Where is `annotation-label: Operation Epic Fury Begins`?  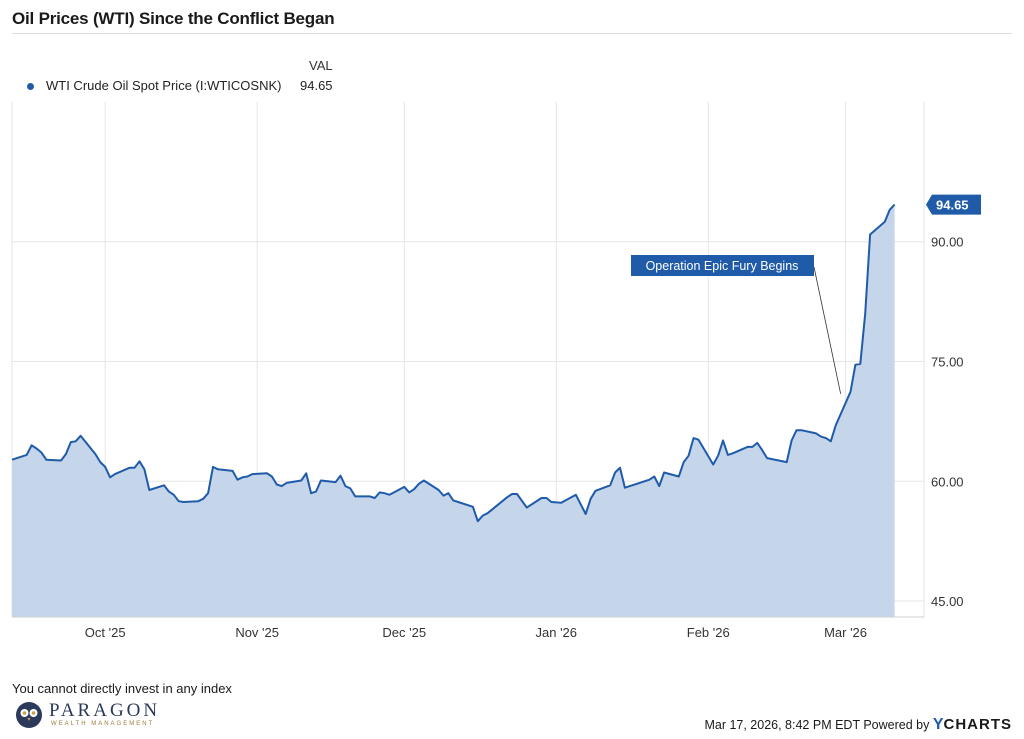 annotation-label: Operation Epic Fury Begins is located at coordinates (722, 266).